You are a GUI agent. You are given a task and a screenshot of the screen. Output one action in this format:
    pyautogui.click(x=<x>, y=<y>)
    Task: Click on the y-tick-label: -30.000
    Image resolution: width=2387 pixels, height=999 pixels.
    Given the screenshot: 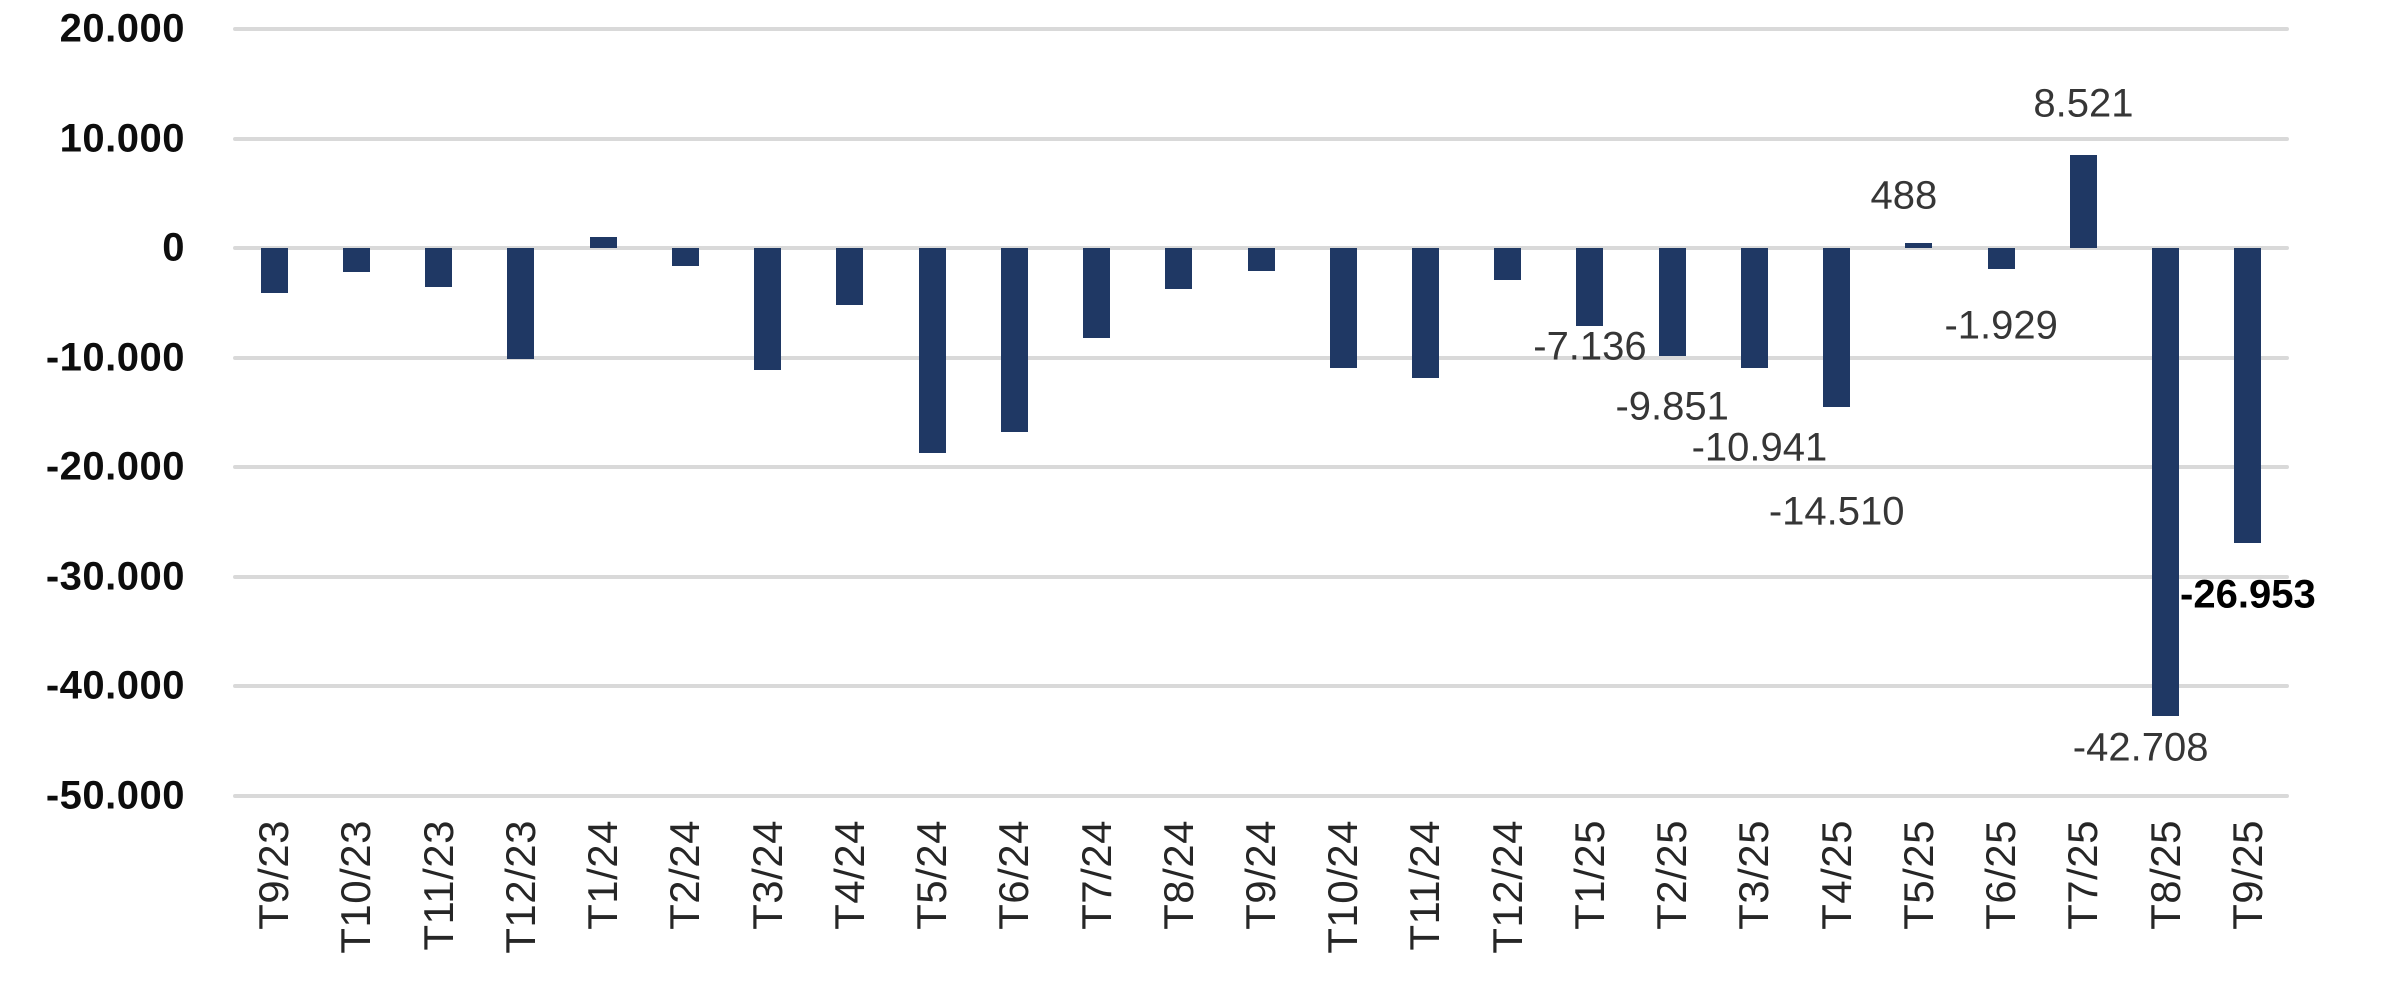 What is the action you would take?
    pyautogui.click(x=115, y=576)
    